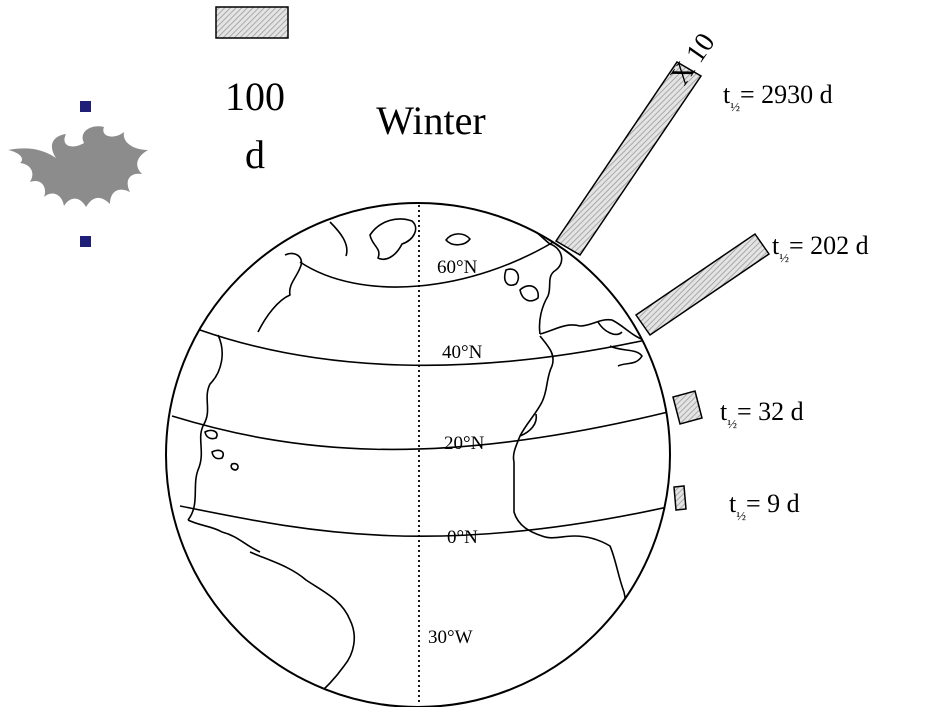 The image size is (925, 707). I want to click on svg-text: t½= 32 d, so click(762, 414).